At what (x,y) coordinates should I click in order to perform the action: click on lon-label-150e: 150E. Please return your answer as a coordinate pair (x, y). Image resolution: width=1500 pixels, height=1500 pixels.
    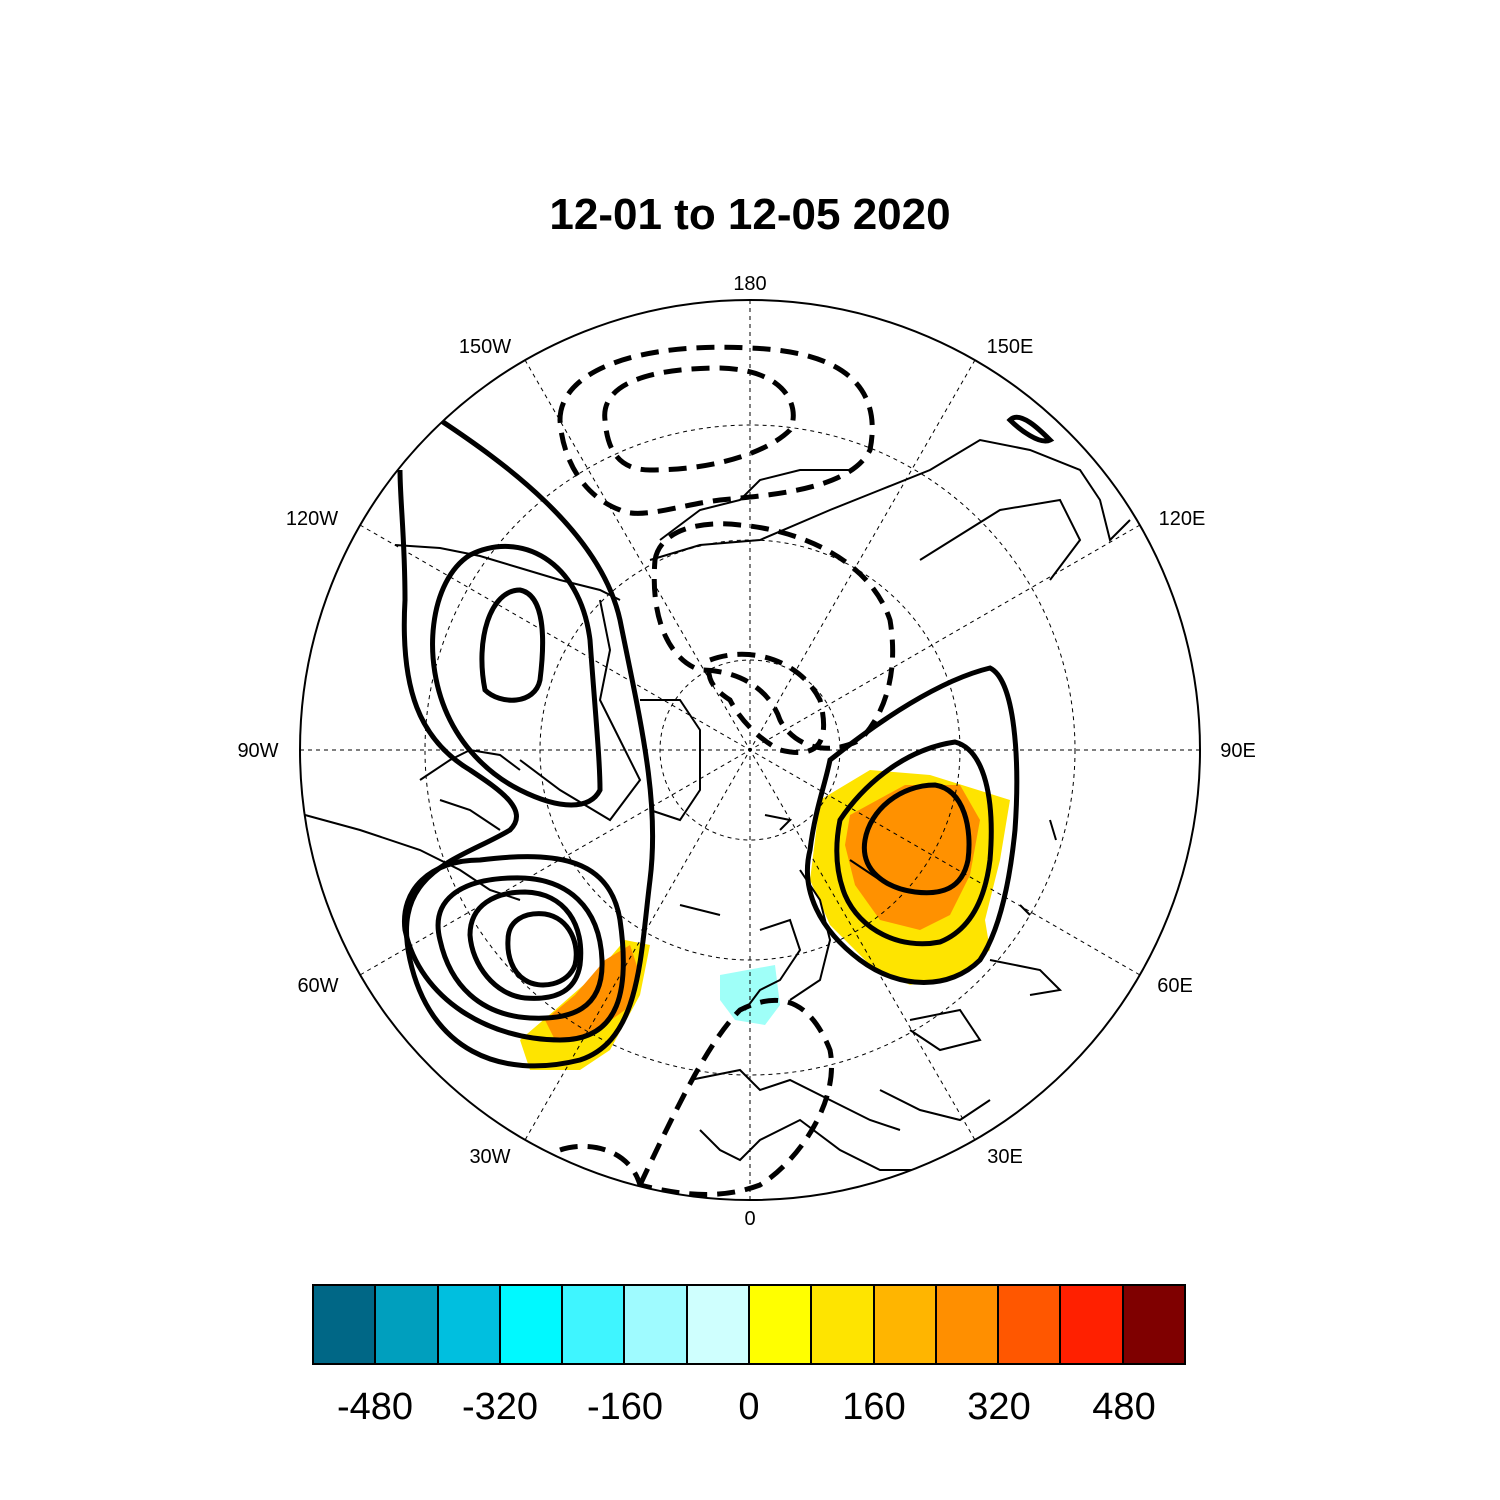
    Looking at the image, I should click on (1010, 347).